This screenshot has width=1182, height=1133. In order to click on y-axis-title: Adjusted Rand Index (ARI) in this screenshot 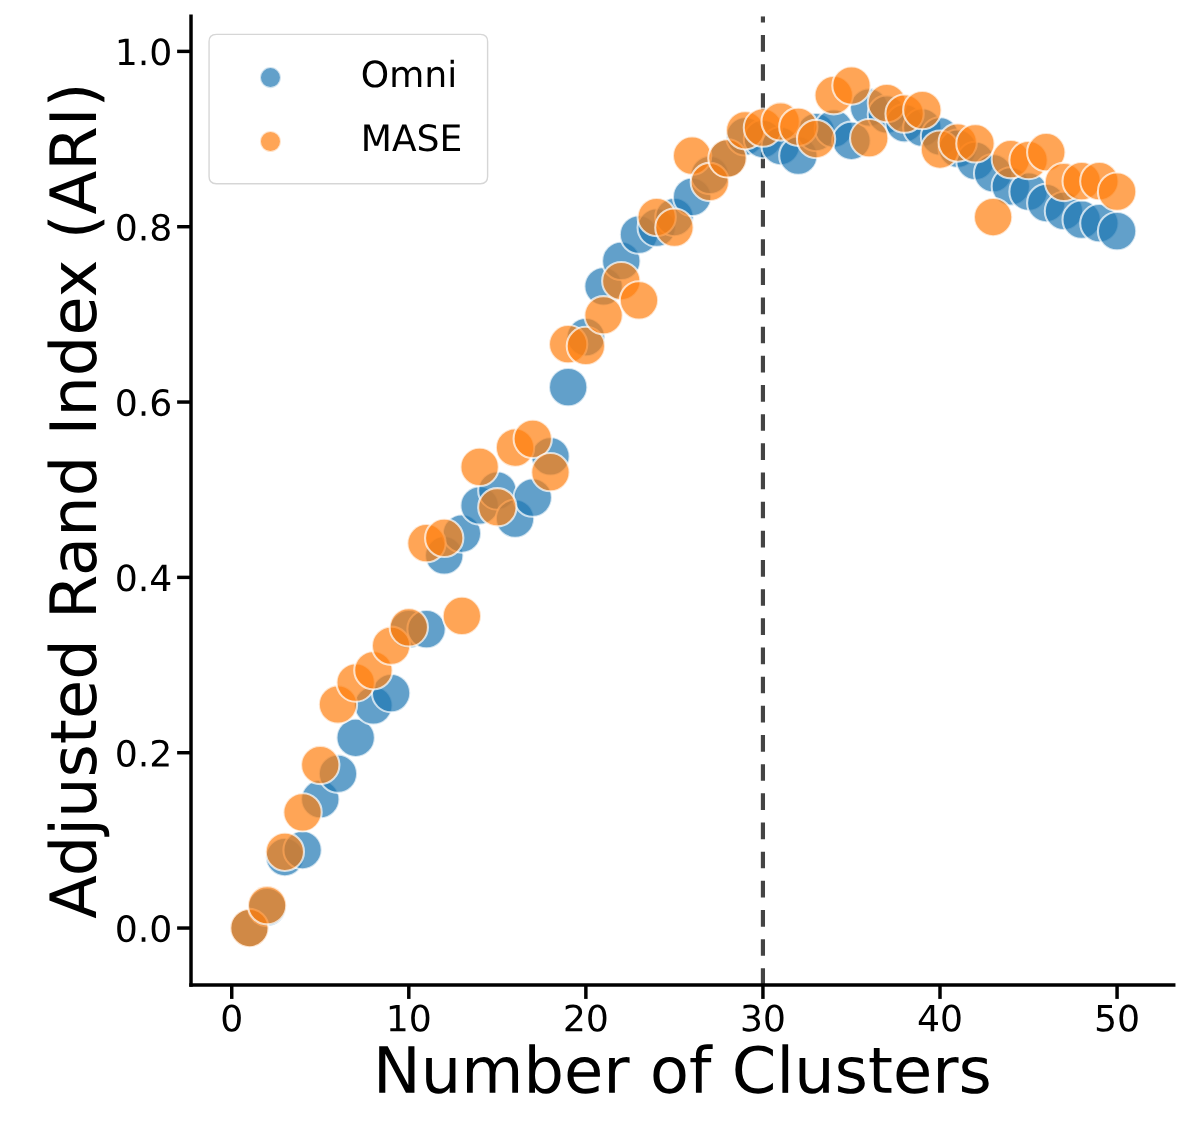, I will do `click(78, 503)`.